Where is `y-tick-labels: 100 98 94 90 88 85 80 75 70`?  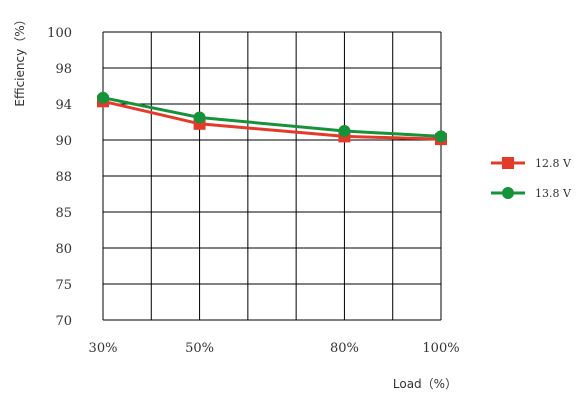 y-tick-labels: 100 98 94 90 88 85 80 75 70 is located at coordinates (59, 177).